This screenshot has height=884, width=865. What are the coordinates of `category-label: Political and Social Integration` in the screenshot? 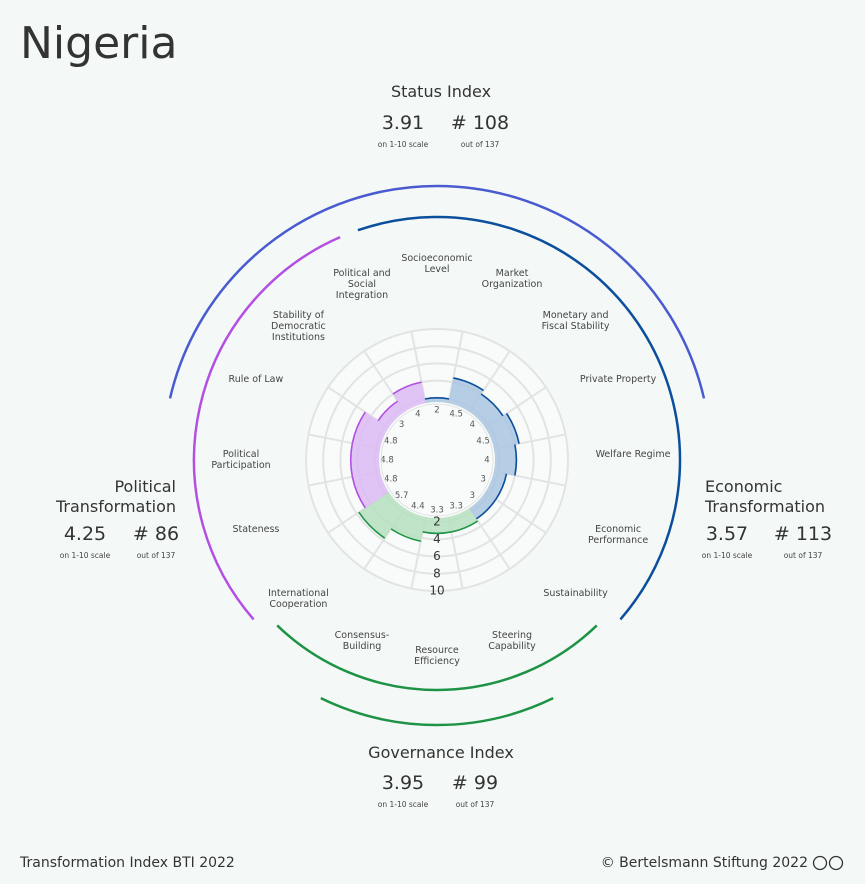 It's located at (362, 284).